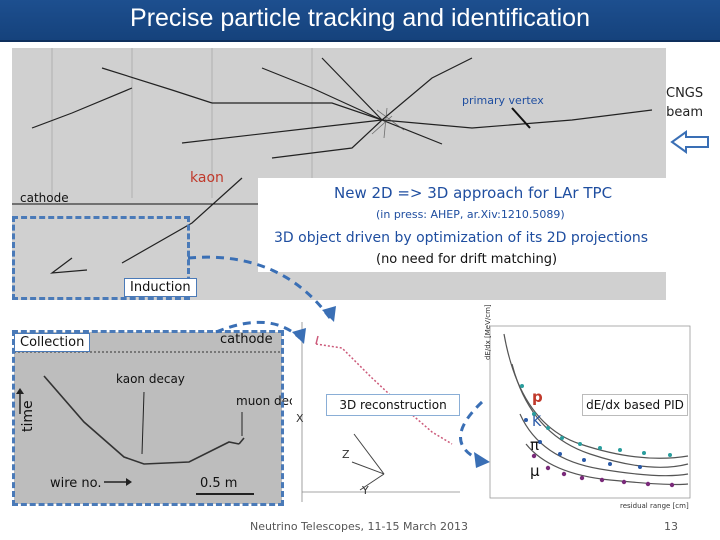 Image resolution: width=720 pixels, height=540 pixels. I want to click on collection-tag: Collection, so click(52, 342).